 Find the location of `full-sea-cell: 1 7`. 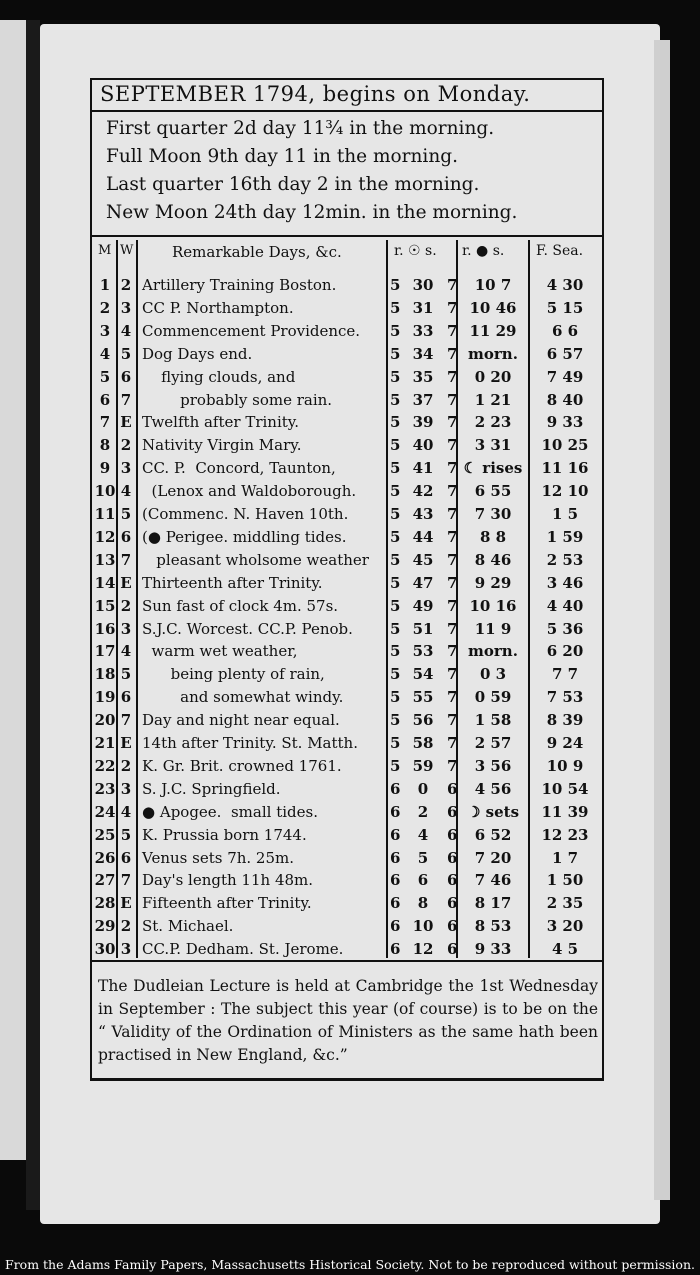

full-sea-cell: 1 7 is located at coordinates (565, 857).